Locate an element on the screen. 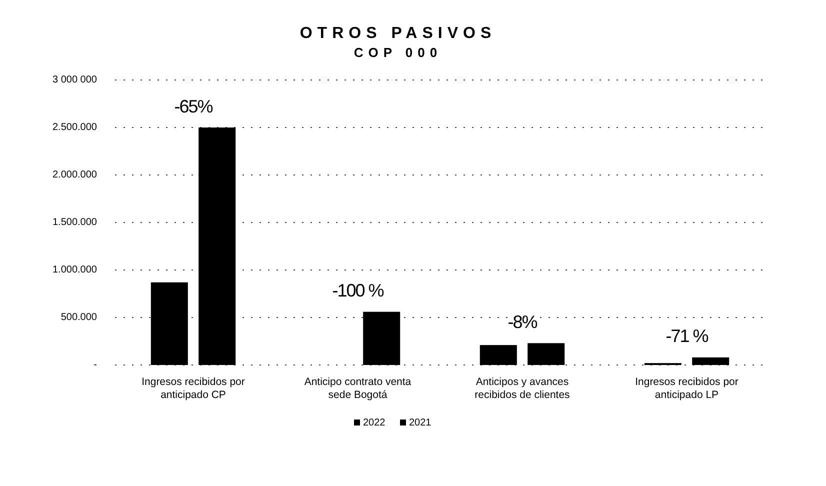 The width and height of the screenshot is (826, 486). y-tick-label: 1.000.000 is located at coordinates (75, 270).